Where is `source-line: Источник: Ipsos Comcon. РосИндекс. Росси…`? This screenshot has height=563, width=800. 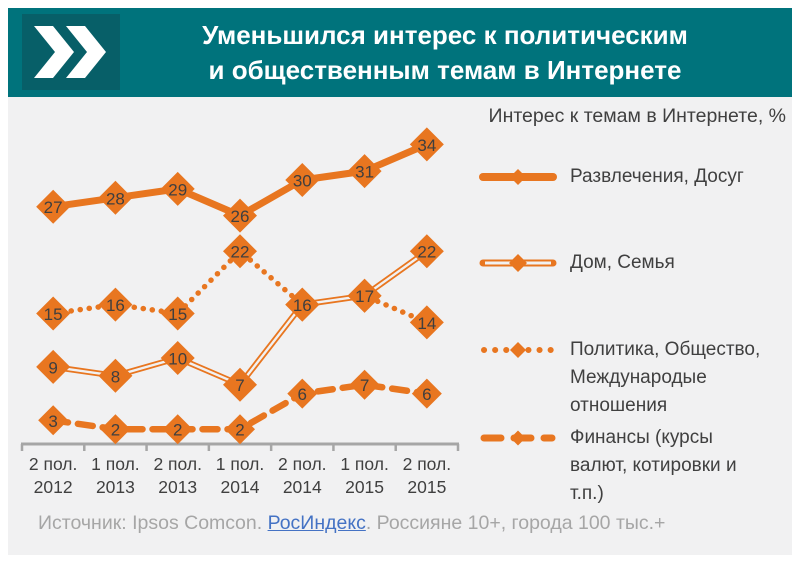
source-line: Источник: Ipsos Comcon. РосИндекс. Росси… is located at coordinates (351, 523).